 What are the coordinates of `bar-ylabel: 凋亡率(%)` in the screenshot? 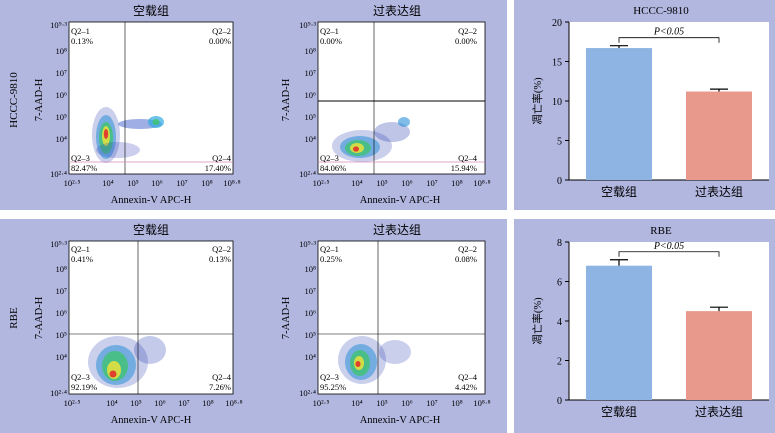 It's located at (537, 101).